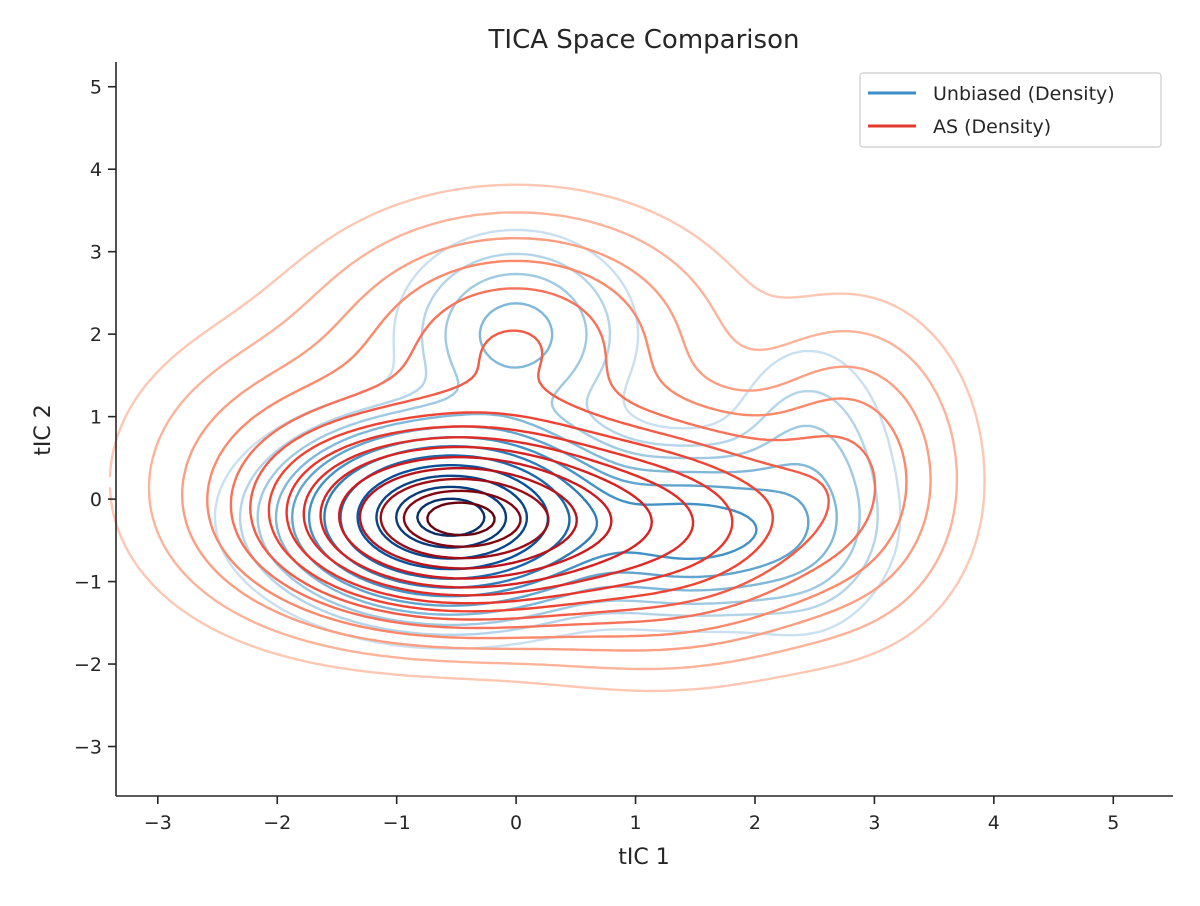  I want to click on legend-frame, so click(1010, 110).